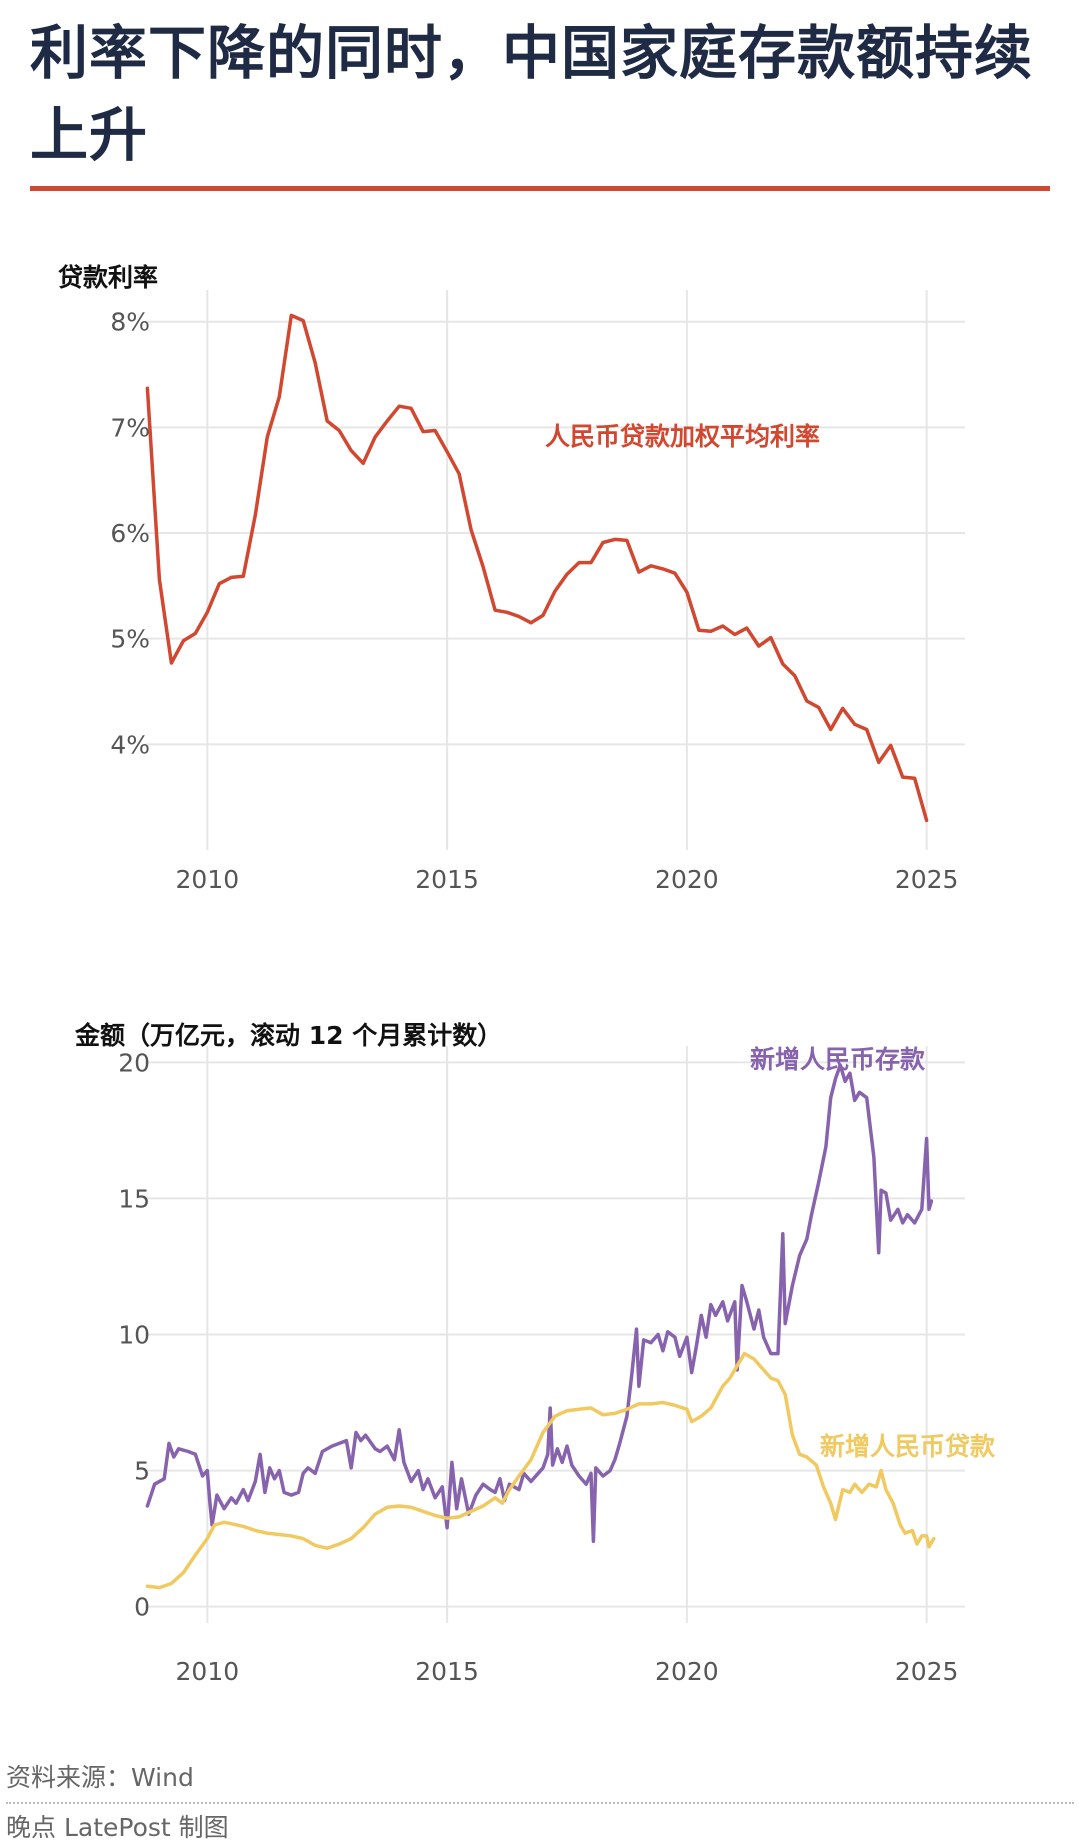 The width and height of the screenshot is (1080, 1844). I want to click on rate-xtick-label: 2020, so click(687, 879).